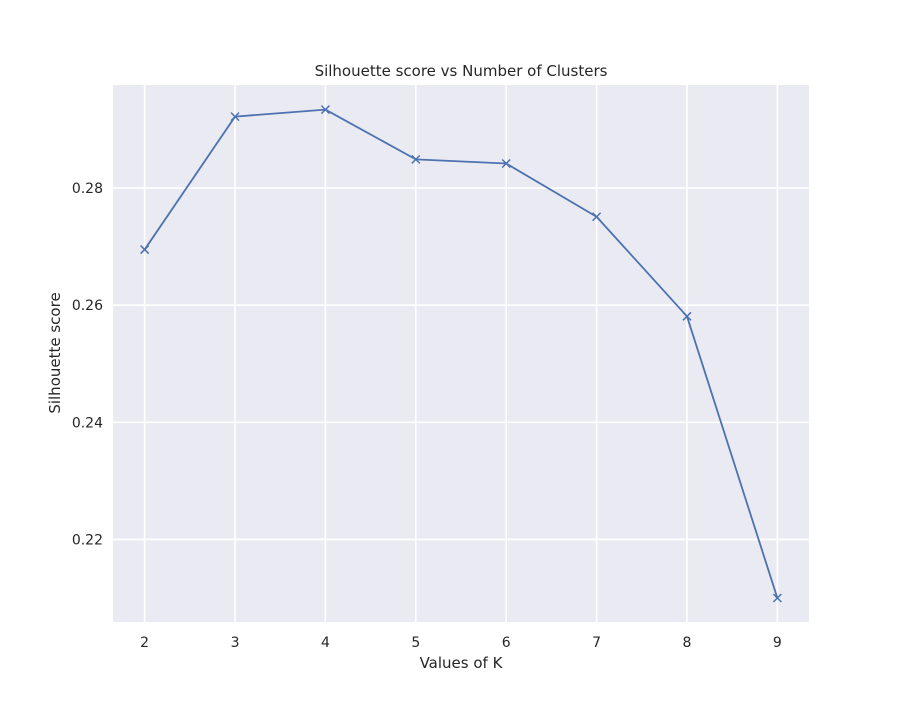 The width and height of the screenshot is (900, 704). I want to click on x-tick-label: 3, so click(235, 643).